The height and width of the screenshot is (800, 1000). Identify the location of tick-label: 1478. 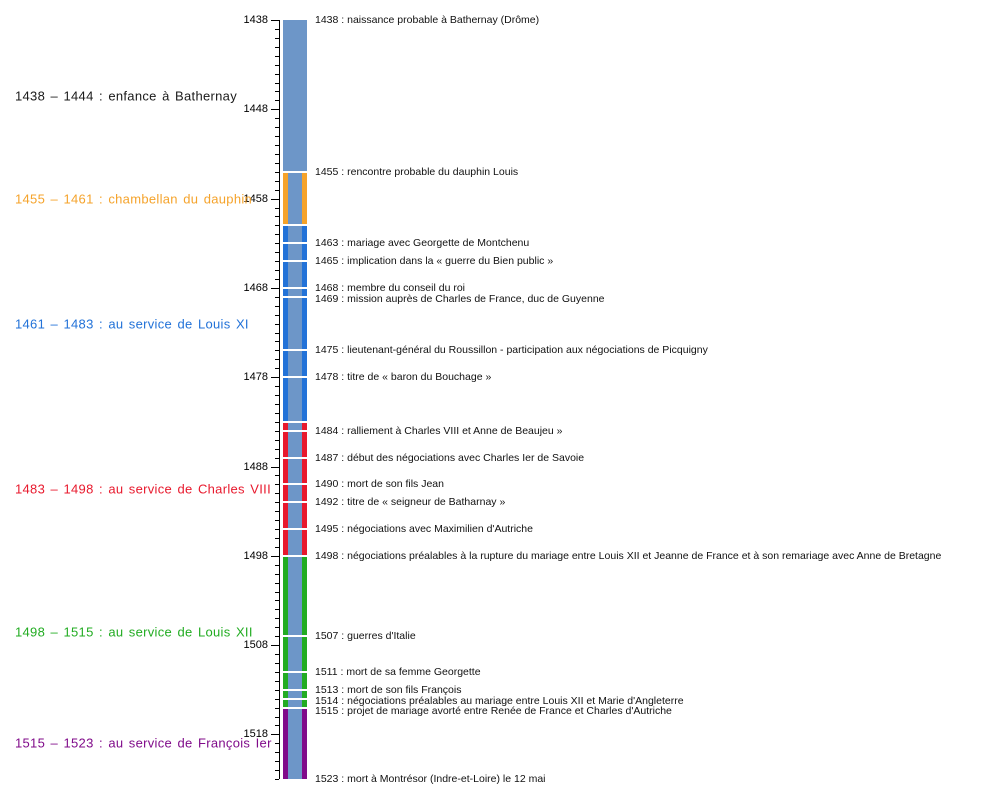
(255, 377).